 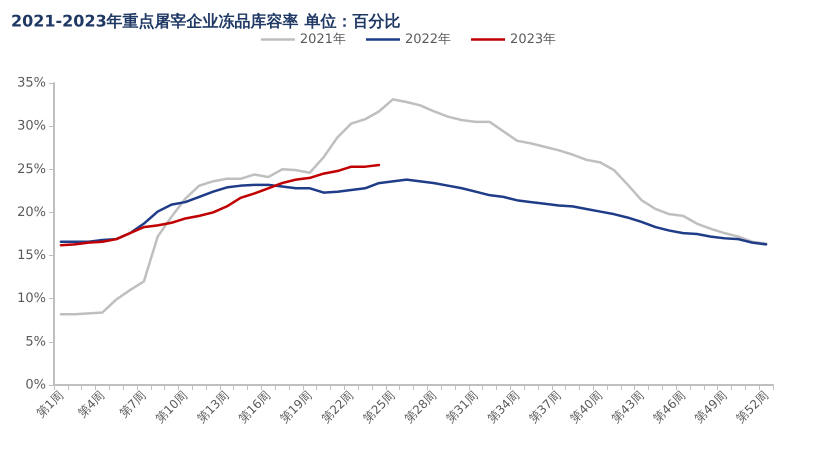 I want to click on legend-label: 2023年, so click(x=533, y=39).